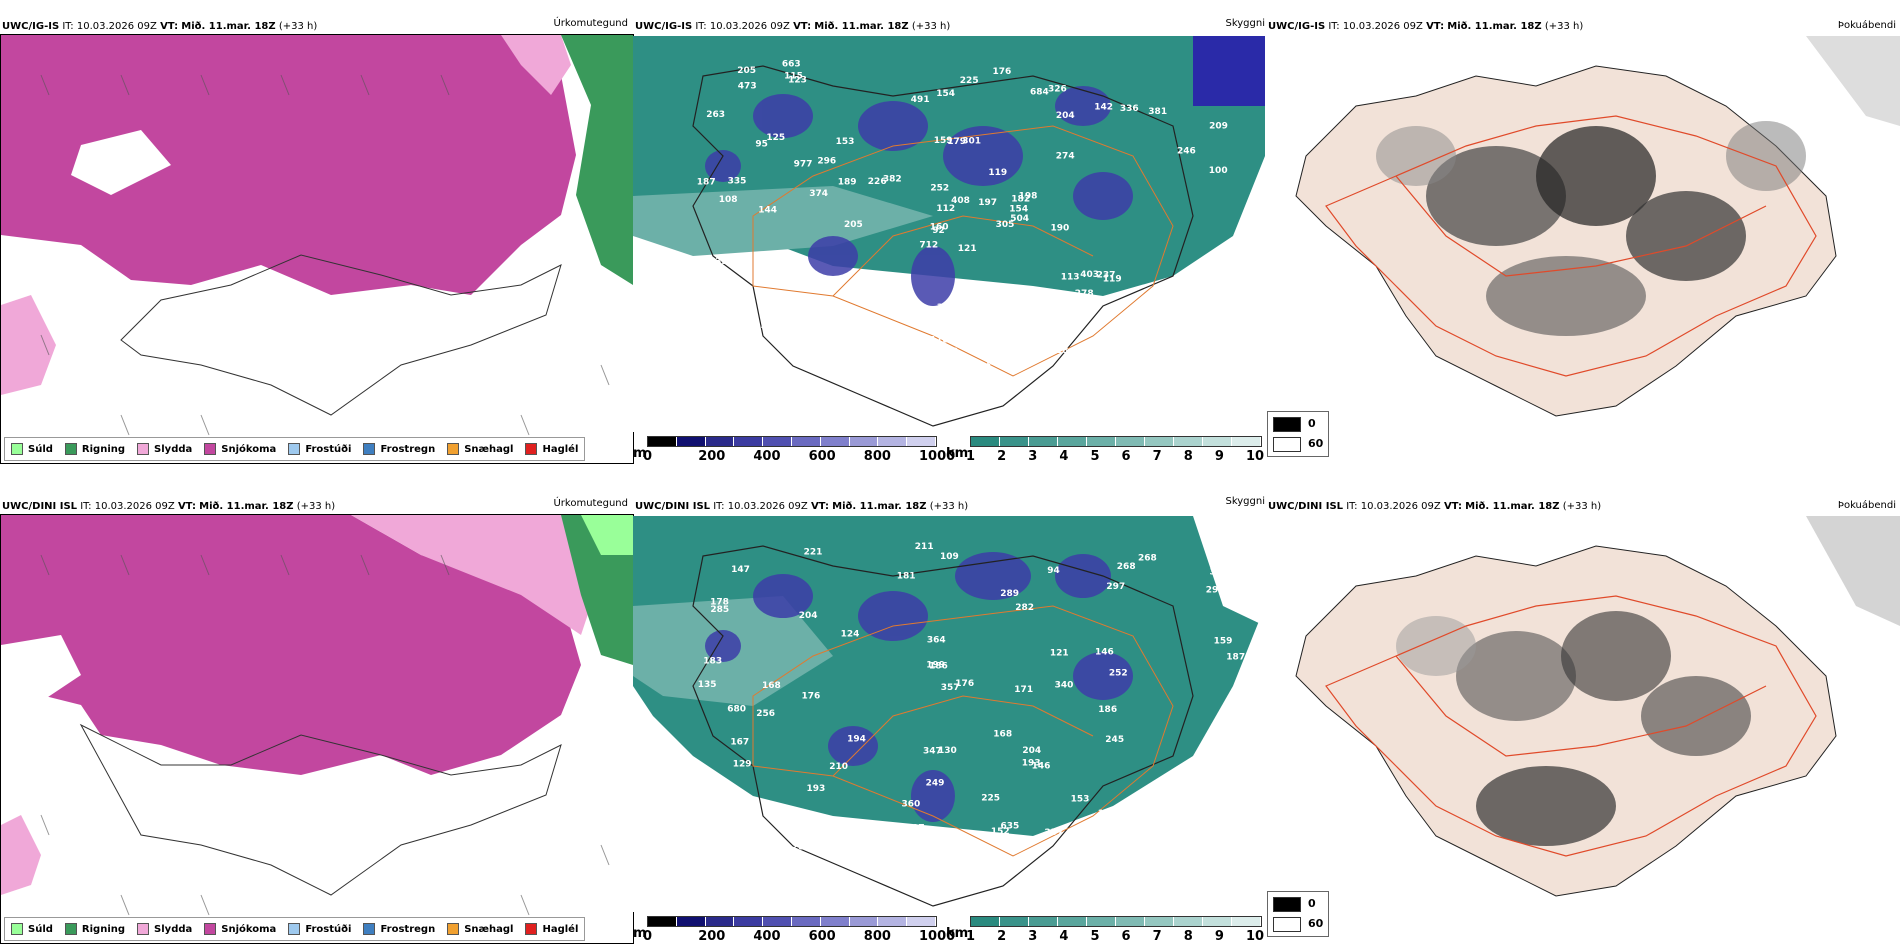 Image resolution: width=1900 pixels, height=950 pixels. I want to click on cloud-base-label: 167, so click(739, 743).